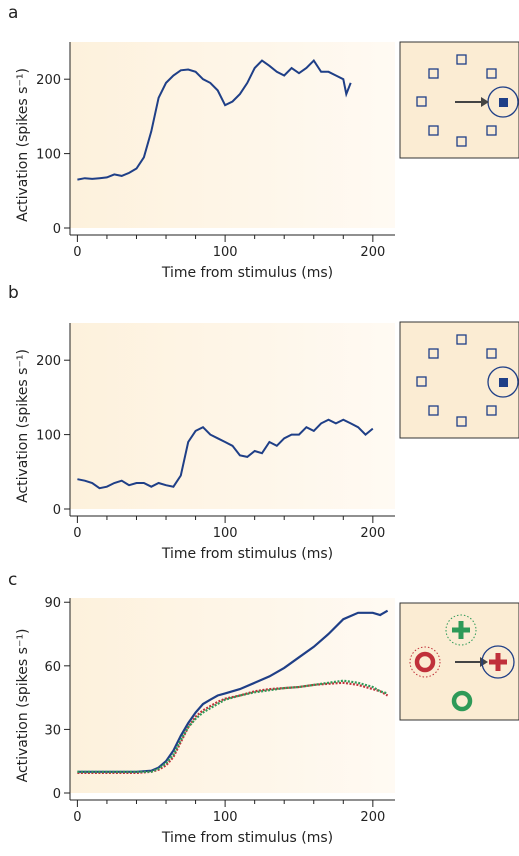  I want to click on y-tick-label: 30, so click(52, 730).